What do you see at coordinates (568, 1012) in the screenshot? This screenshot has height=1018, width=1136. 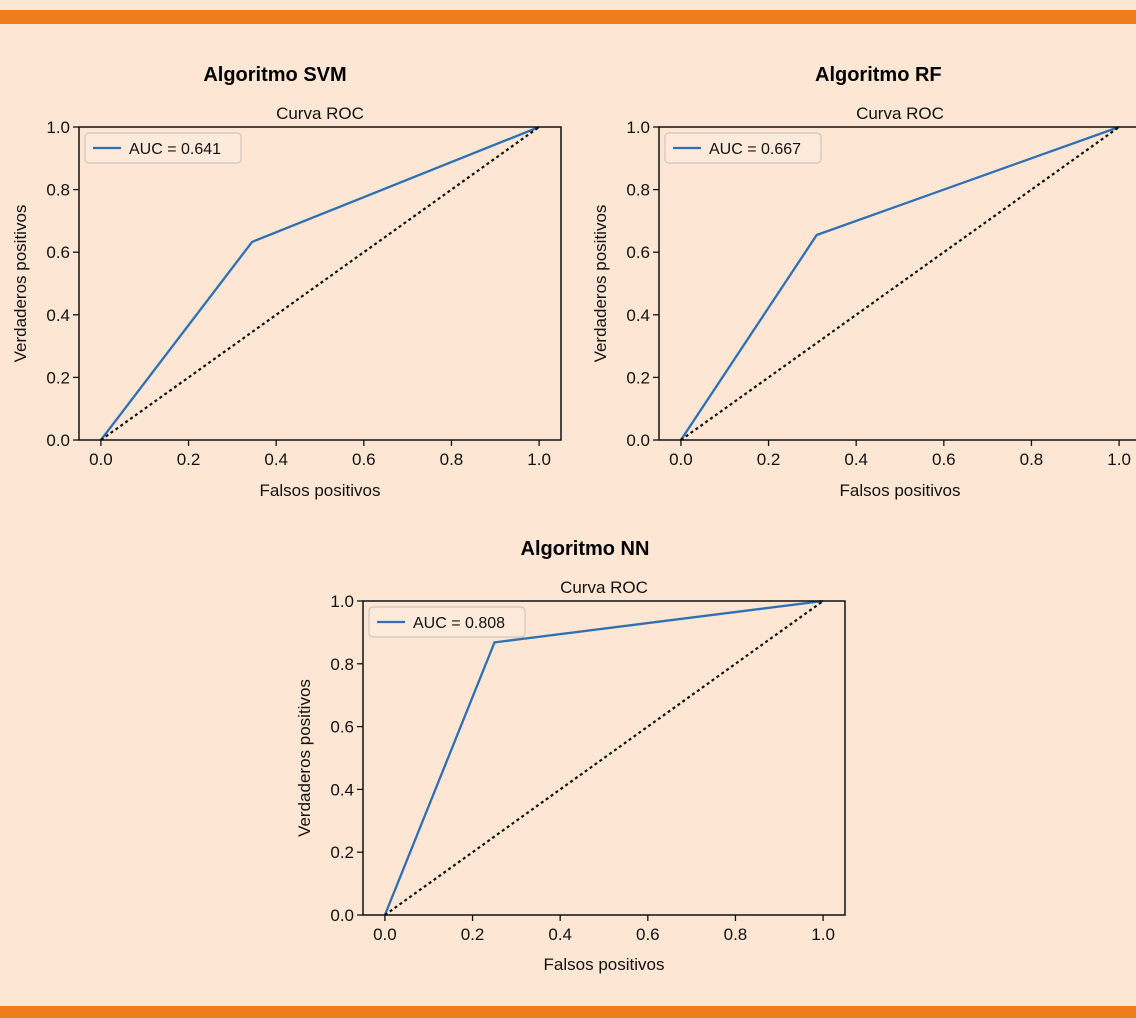 I see `bottom-accent-bar` at bounding box center [568, 1012].